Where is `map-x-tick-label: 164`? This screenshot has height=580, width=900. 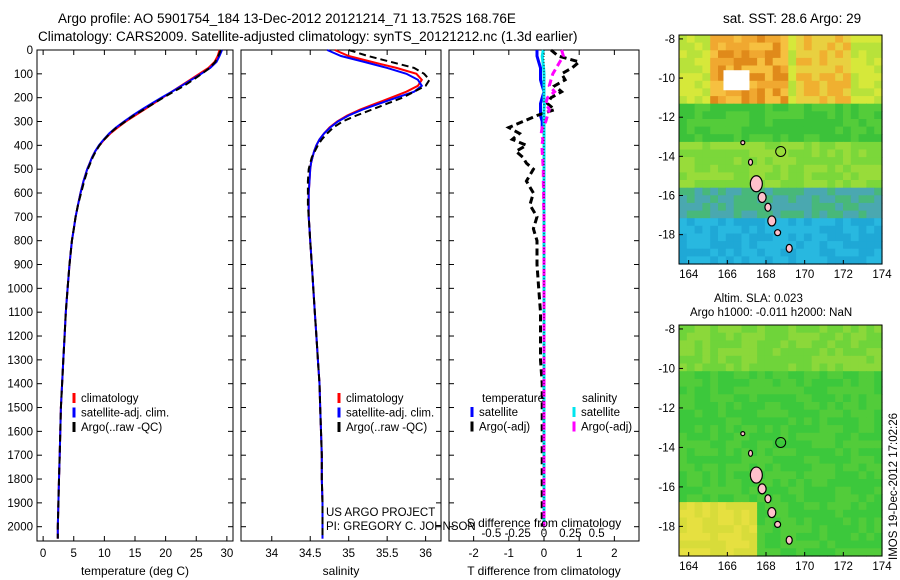 map-x-tick-label: 164 is located at coordinates (689, 275).